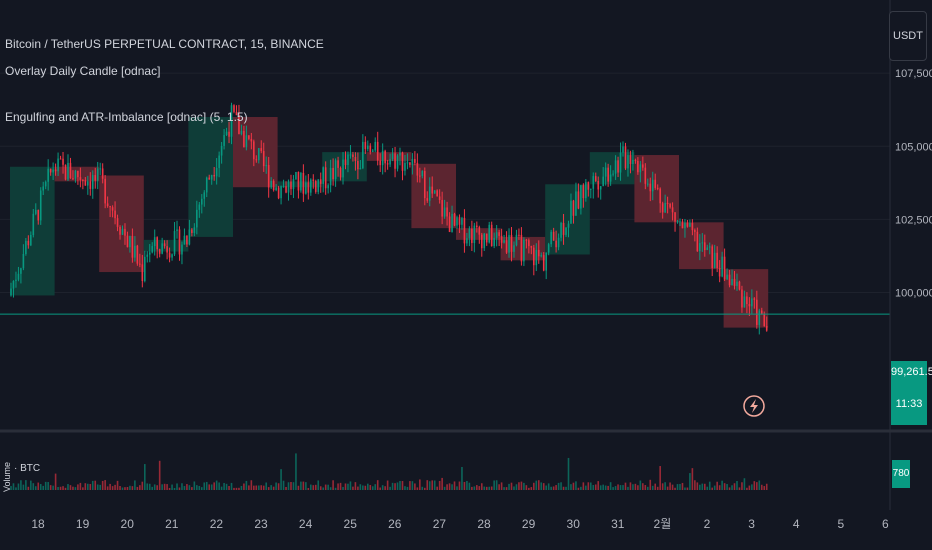 The image size is (932, 550). Describe the element at coordinates (908, 36) in the screenshot. I see `currency-button: USDT` at that location.